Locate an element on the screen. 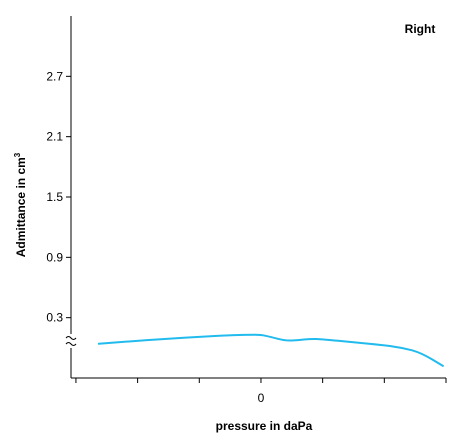 This screenshot has width=465, height=447. y-tick-label: 1.5 is located at coordinates (54, 197).